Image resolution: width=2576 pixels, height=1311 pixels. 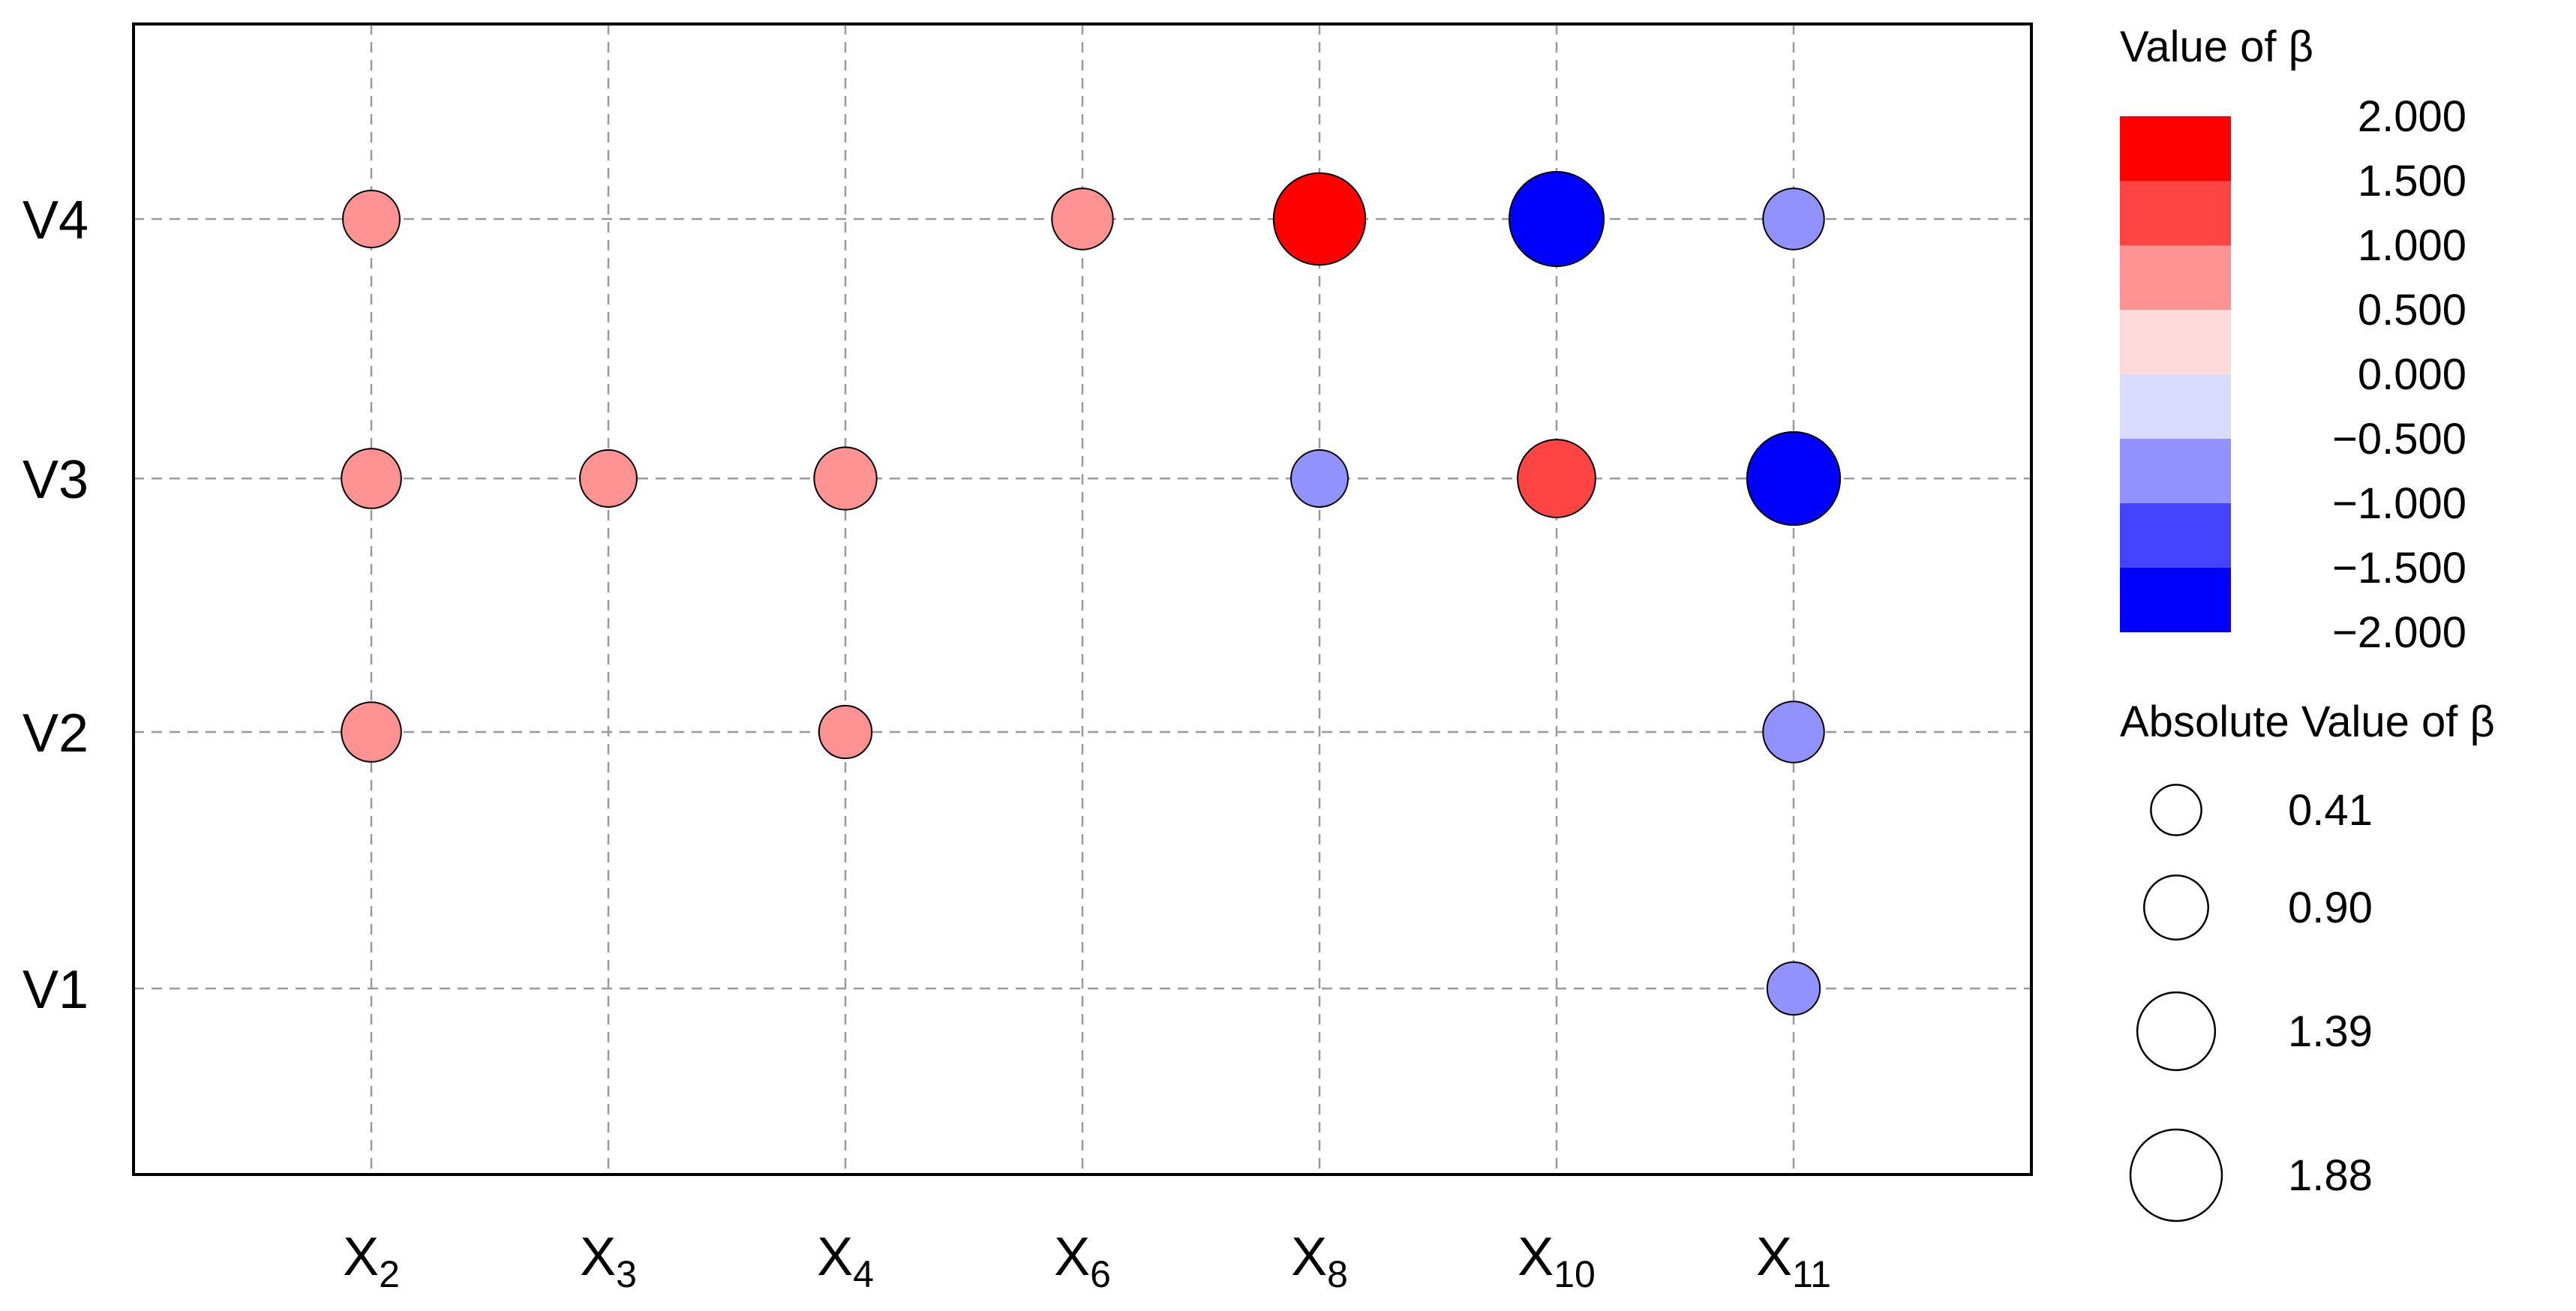 What do you see at coordinates (2216, 46) in the screenshot?
I see `color-legend-title: Value of β` at bounding box center [2216, 46].